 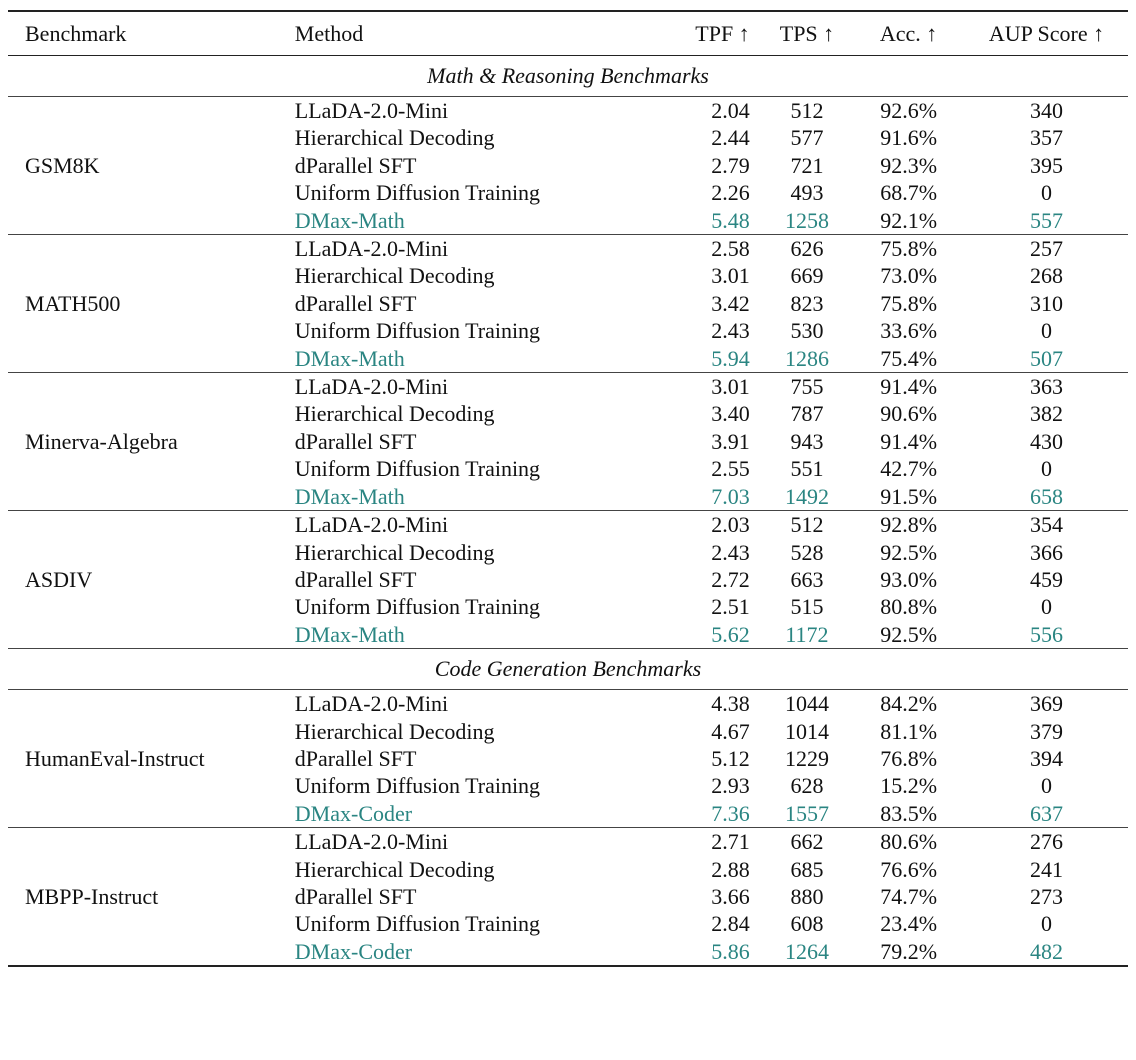 What do you see at coordinates (568, 468) in the screenshot?
I see `table-row: Uniform Diffusion Training 2.55 551 42.7% 0` at bounding box center [568, 468].